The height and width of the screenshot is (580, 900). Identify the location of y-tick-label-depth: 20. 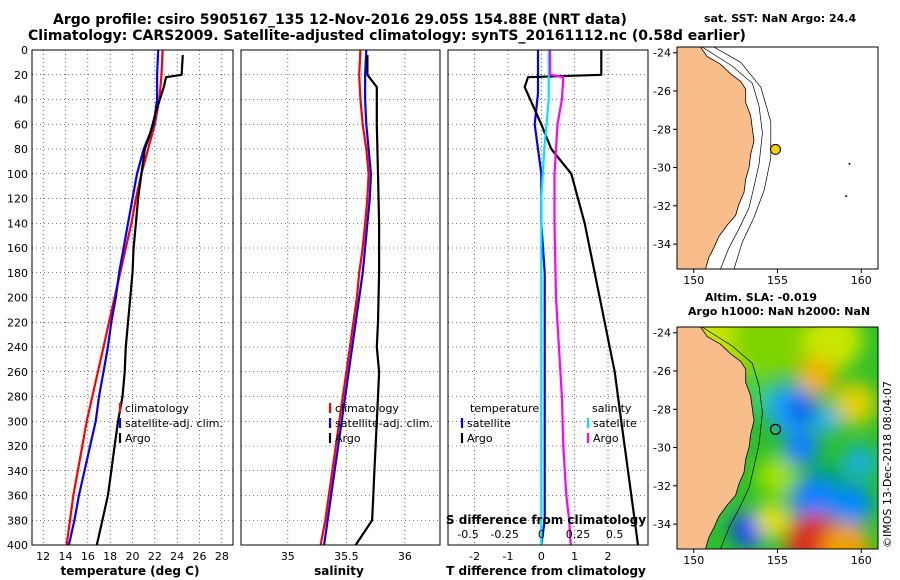
(21, 75).